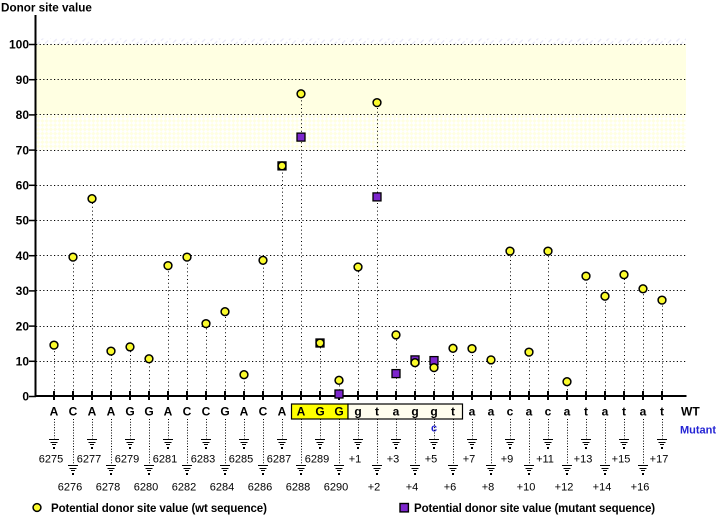  What do you see at coordinates (412, 488) in the screenshot?
I see `svg-text: +4` at bounding box center [412, 488].